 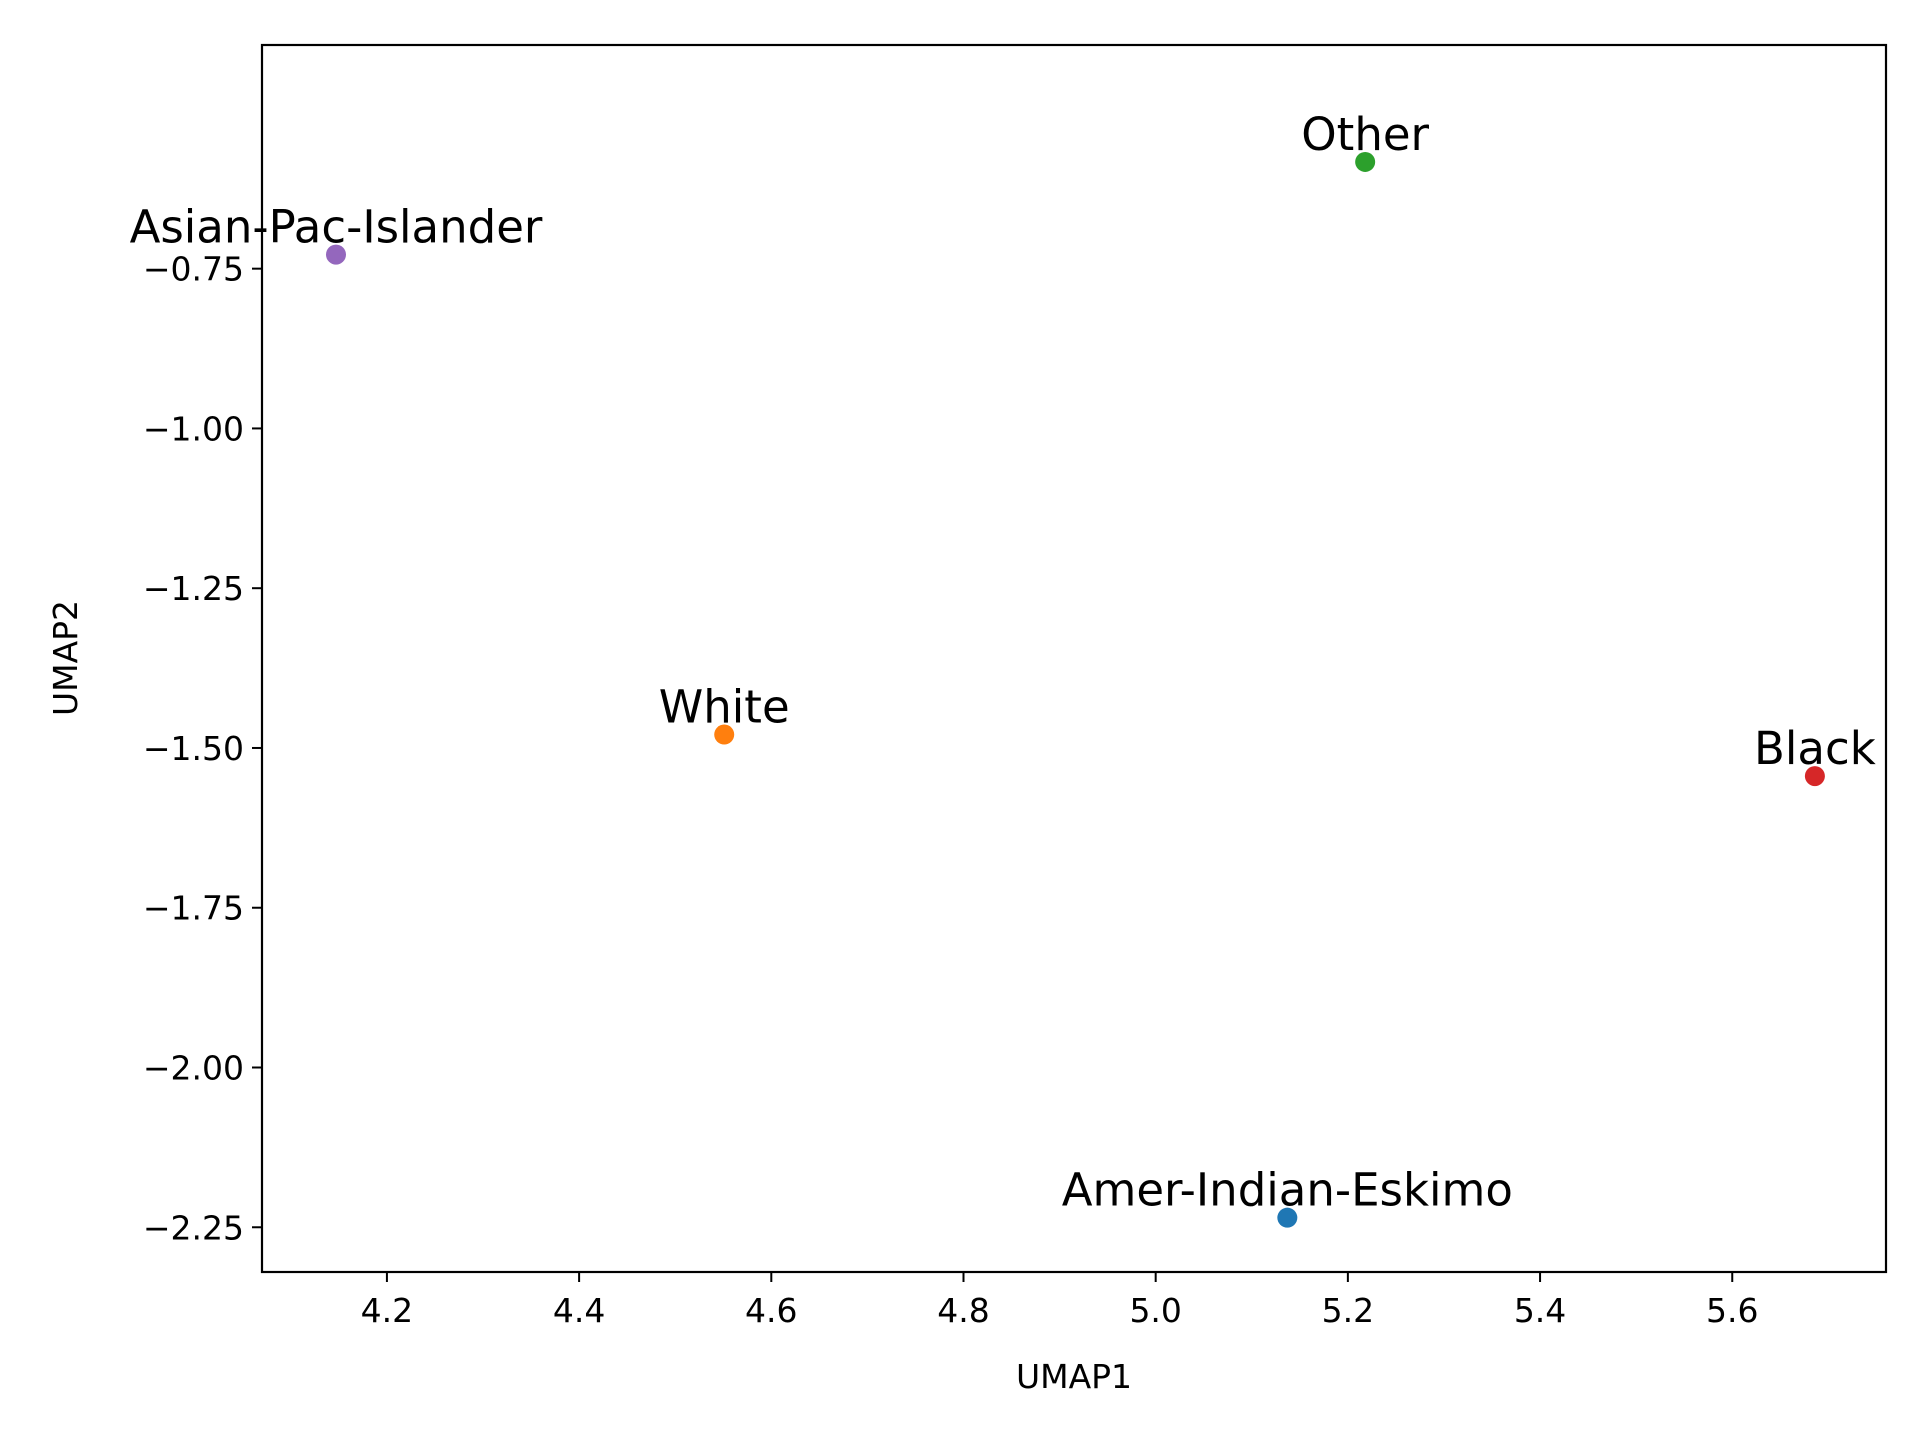 What do you see at coordinates (1074, 1376) in the screenshot?
I see `x-axis-label: UMAP1` at bounding box center [1074, 1376].